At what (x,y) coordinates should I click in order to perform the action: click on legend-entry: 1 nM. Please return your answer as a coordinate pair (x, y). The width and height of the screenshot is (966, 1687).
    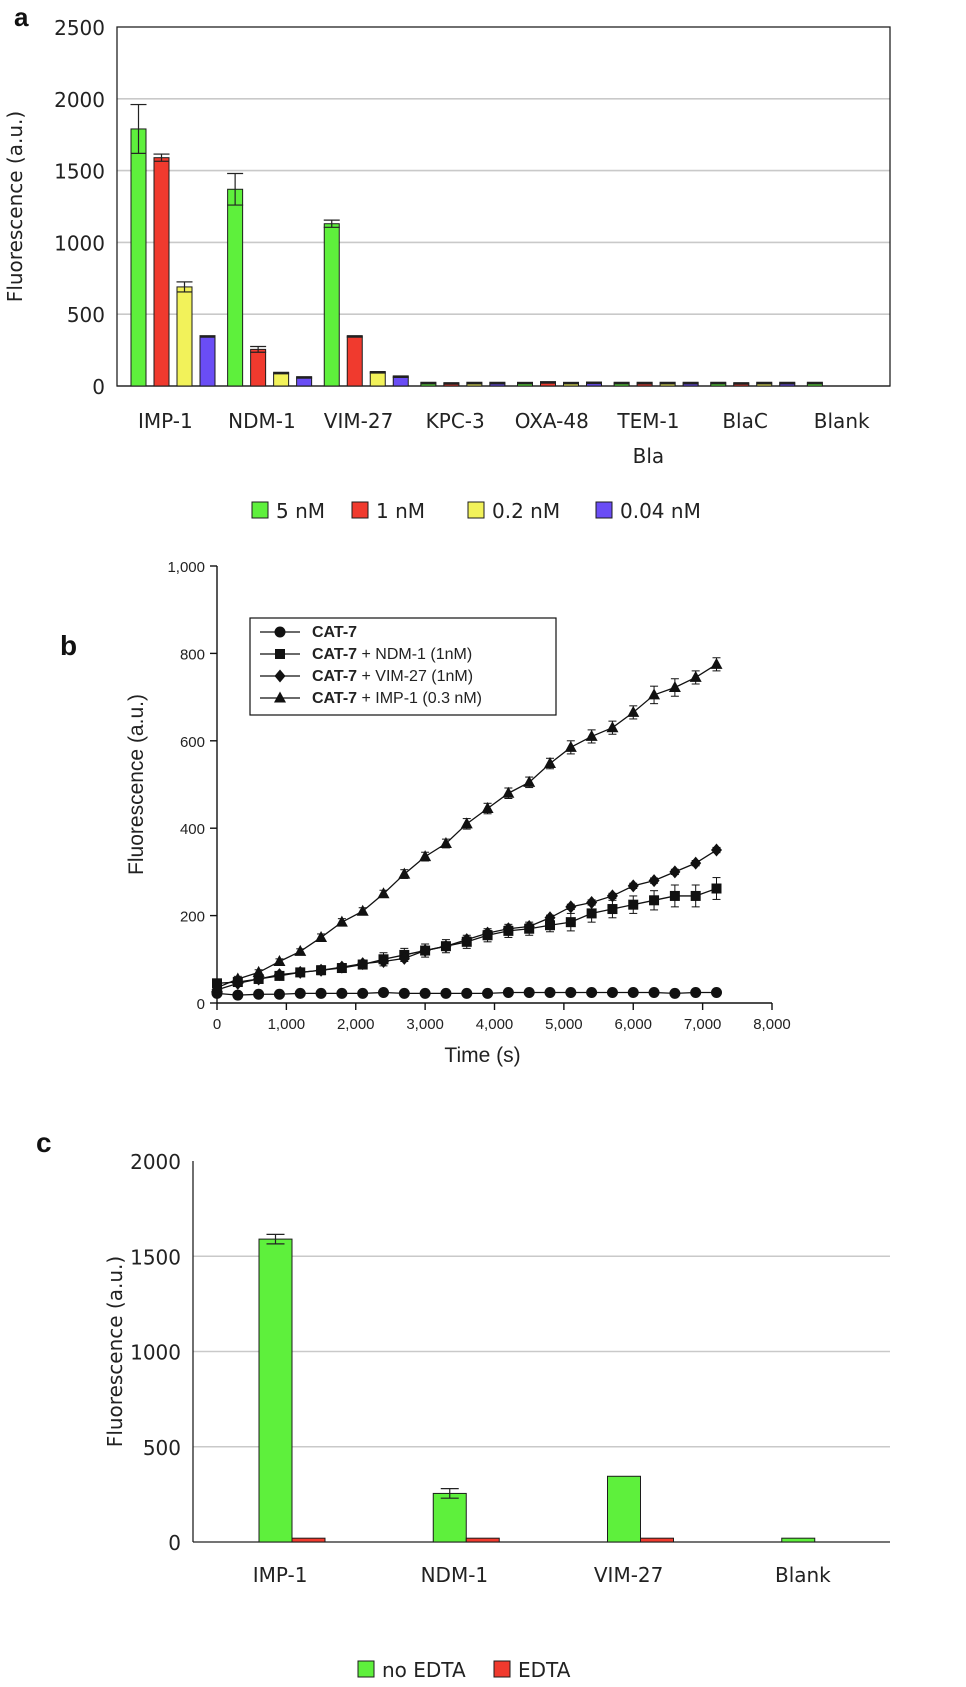
    Looking at the image, I should click on (388, 511).